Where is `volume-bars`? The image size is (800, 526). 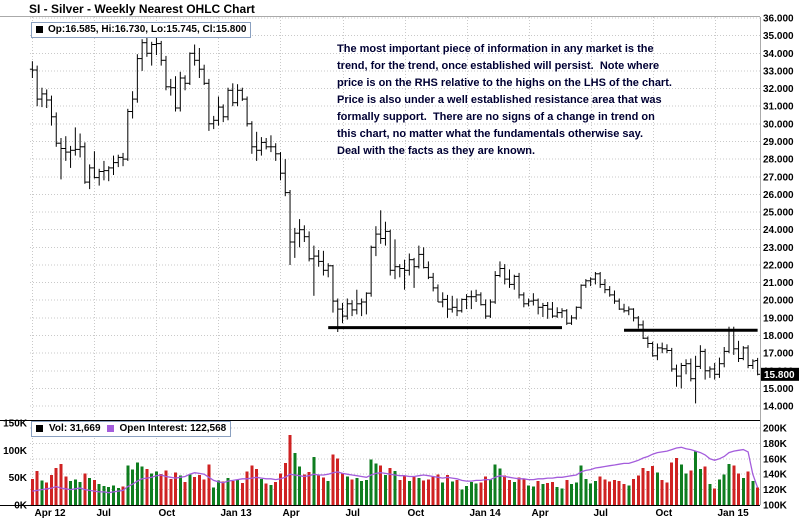 volume-bars is located at coordinates (395, 470).